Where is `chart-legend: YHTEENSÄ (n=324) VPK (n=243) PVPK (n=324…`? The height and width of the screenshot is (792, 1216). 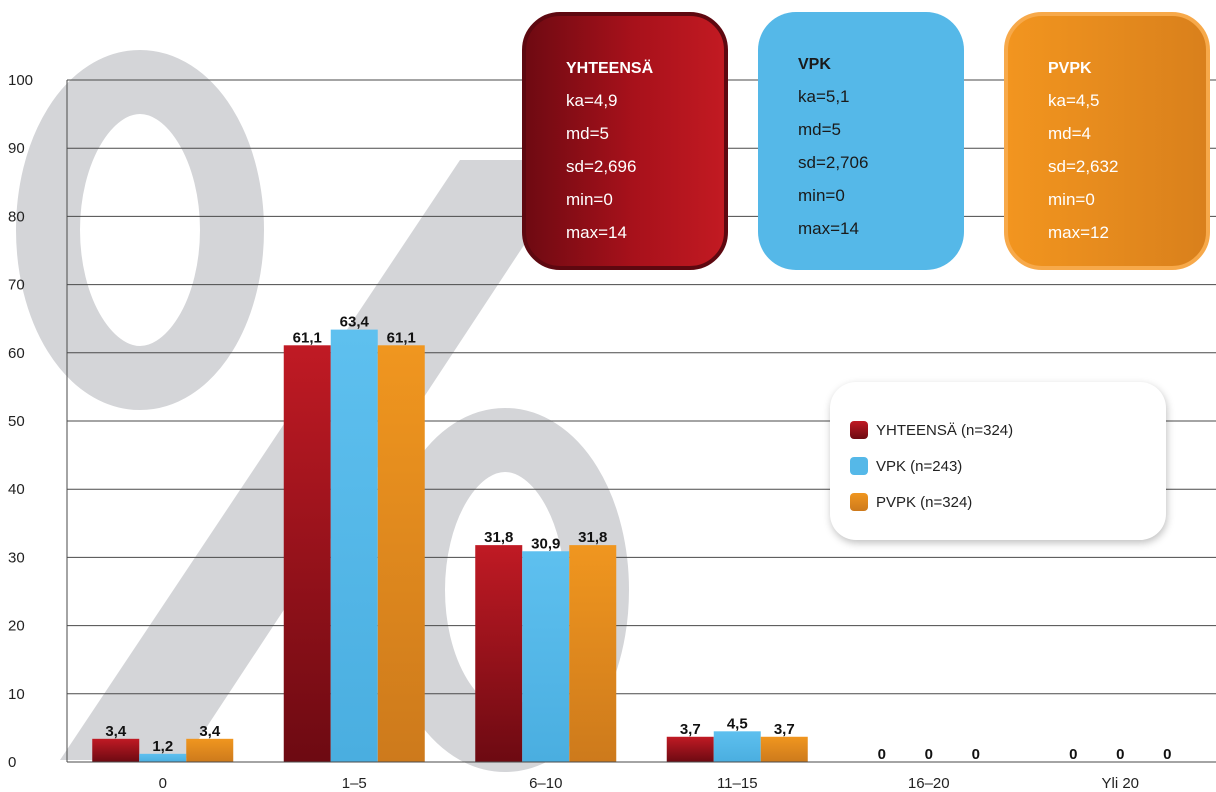 chart-legend: YHTEENSÄ (n=324) VPK (n=243) PVPK (n=324… is located at coordinates (998, 461).